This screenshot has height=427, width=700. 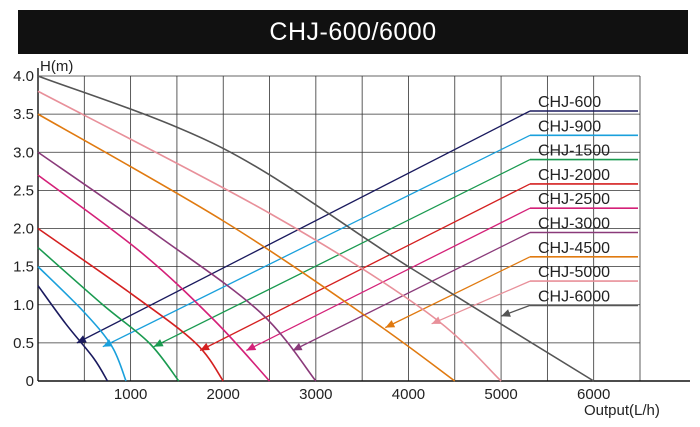 What do you see at coordinates (23, 305) in the screenshot?
I see `y-tick-label: 1.0` at bounding box center [23, 305].